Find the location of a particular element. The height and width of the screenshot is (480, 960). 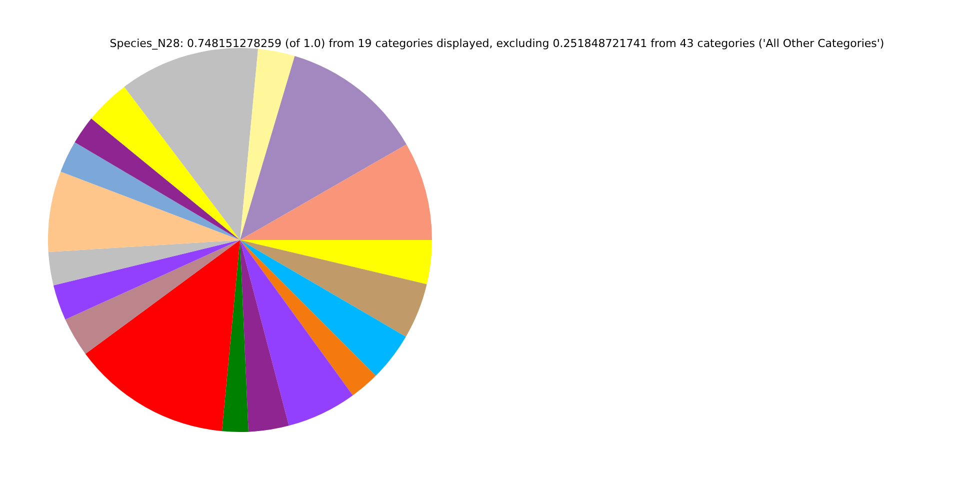

text: Species_N28: 0.748151278259 (of 1.0) from 19 categories displayed, excluding 0.251848721741 from 43 categories ('All Other Categories') is located at coordinates (497, 43).